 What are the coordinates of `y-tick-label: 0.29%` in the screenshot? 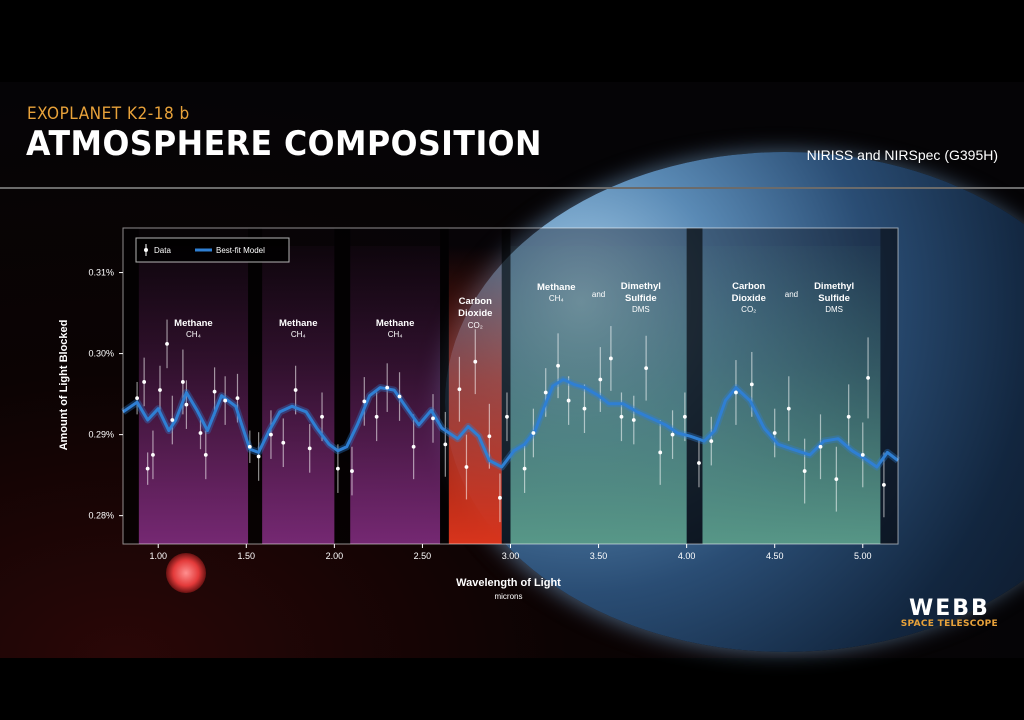 It's located at (101, 435).